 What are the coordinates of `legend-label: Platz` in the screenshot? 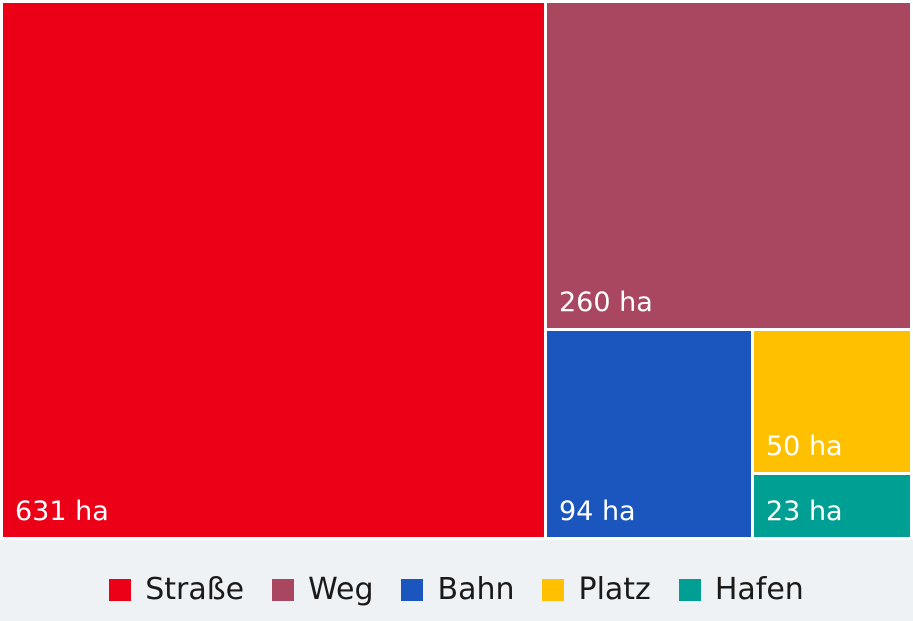 It's located at (614, 589).